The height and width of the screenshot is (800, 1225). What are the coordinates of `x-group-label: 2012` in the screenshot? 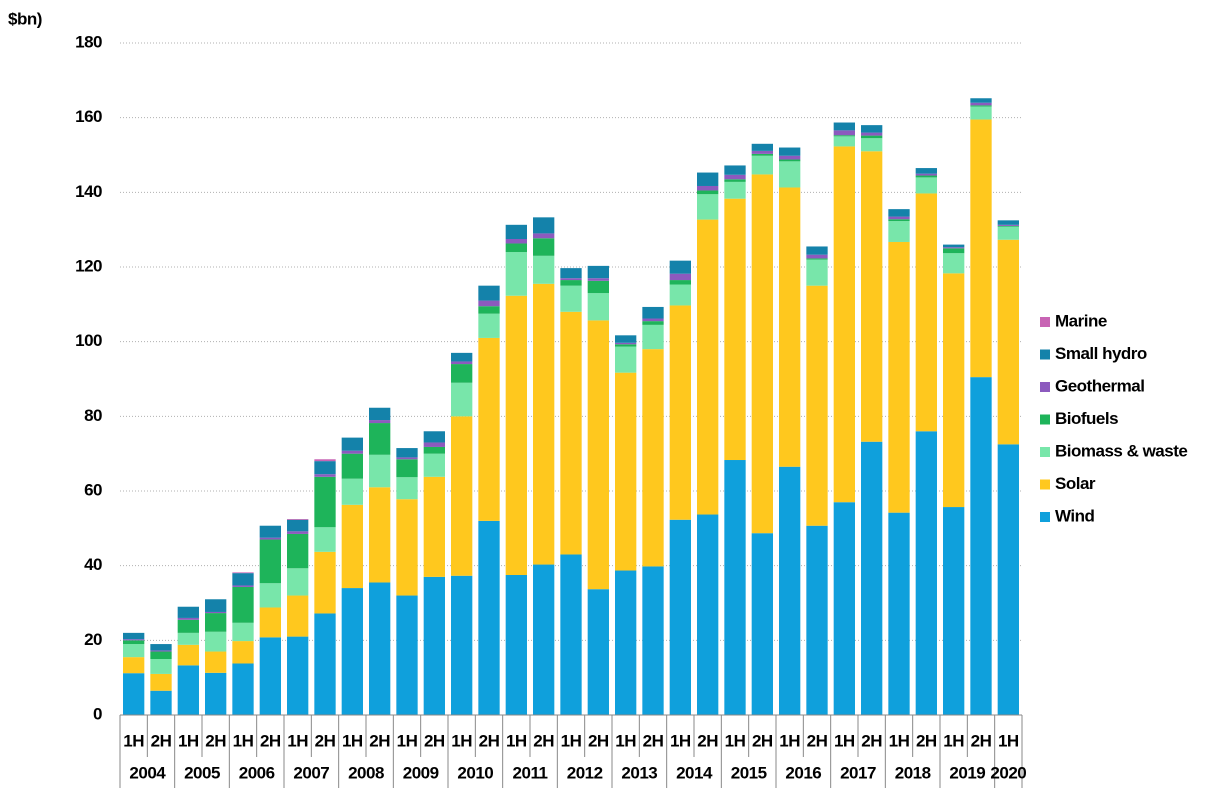 It's located at (585, 772).